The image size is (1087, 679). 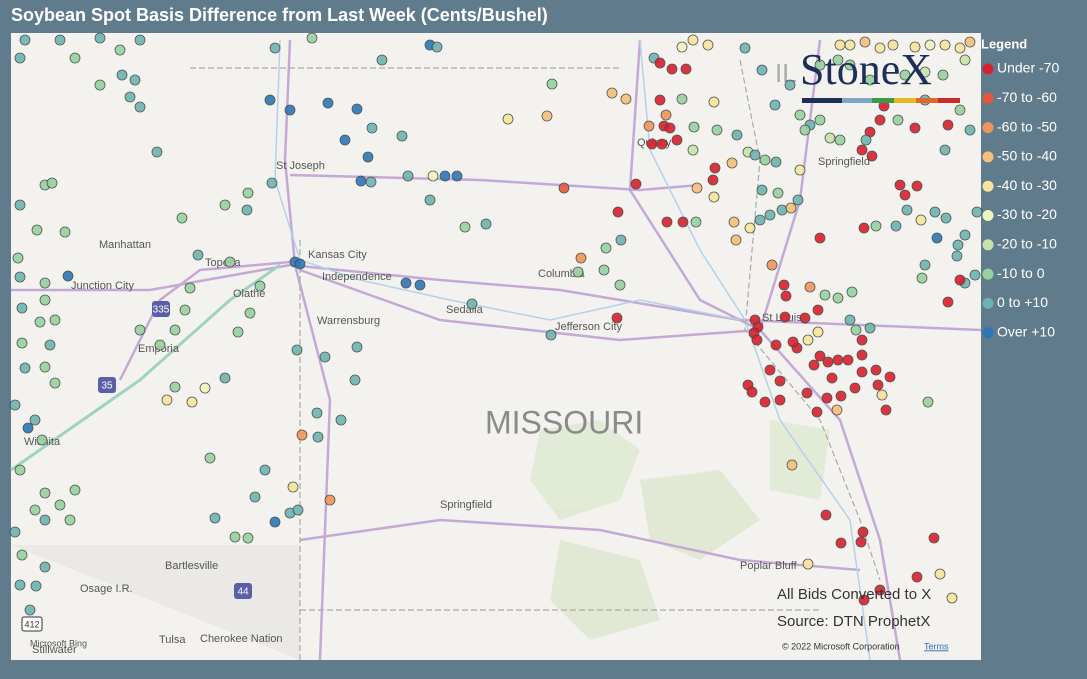 What do you see at coordinates (161, 310) in the screenshot?
I see `shield: 335` at bounding box center [161, 310].